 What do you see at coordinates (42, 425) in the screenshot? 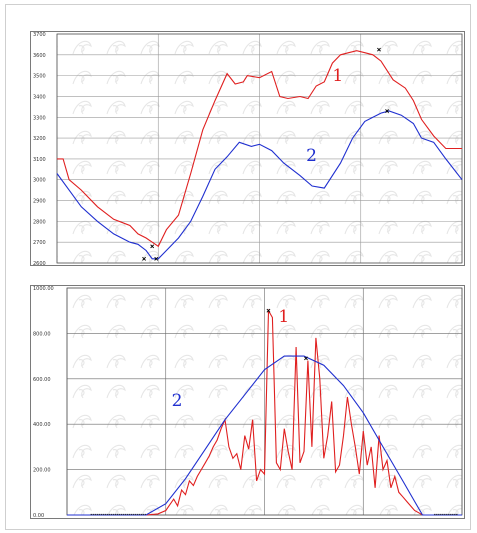
I see `y-tick-label: 400.00` at bounding box center [42, 425].